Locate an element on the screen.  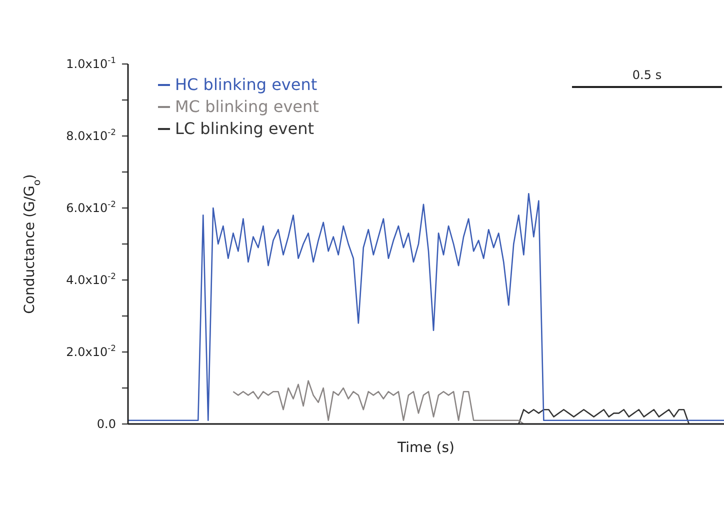
y-tick-label: 4.0x10$^{-2}$ is located at coordinates (91, 279).